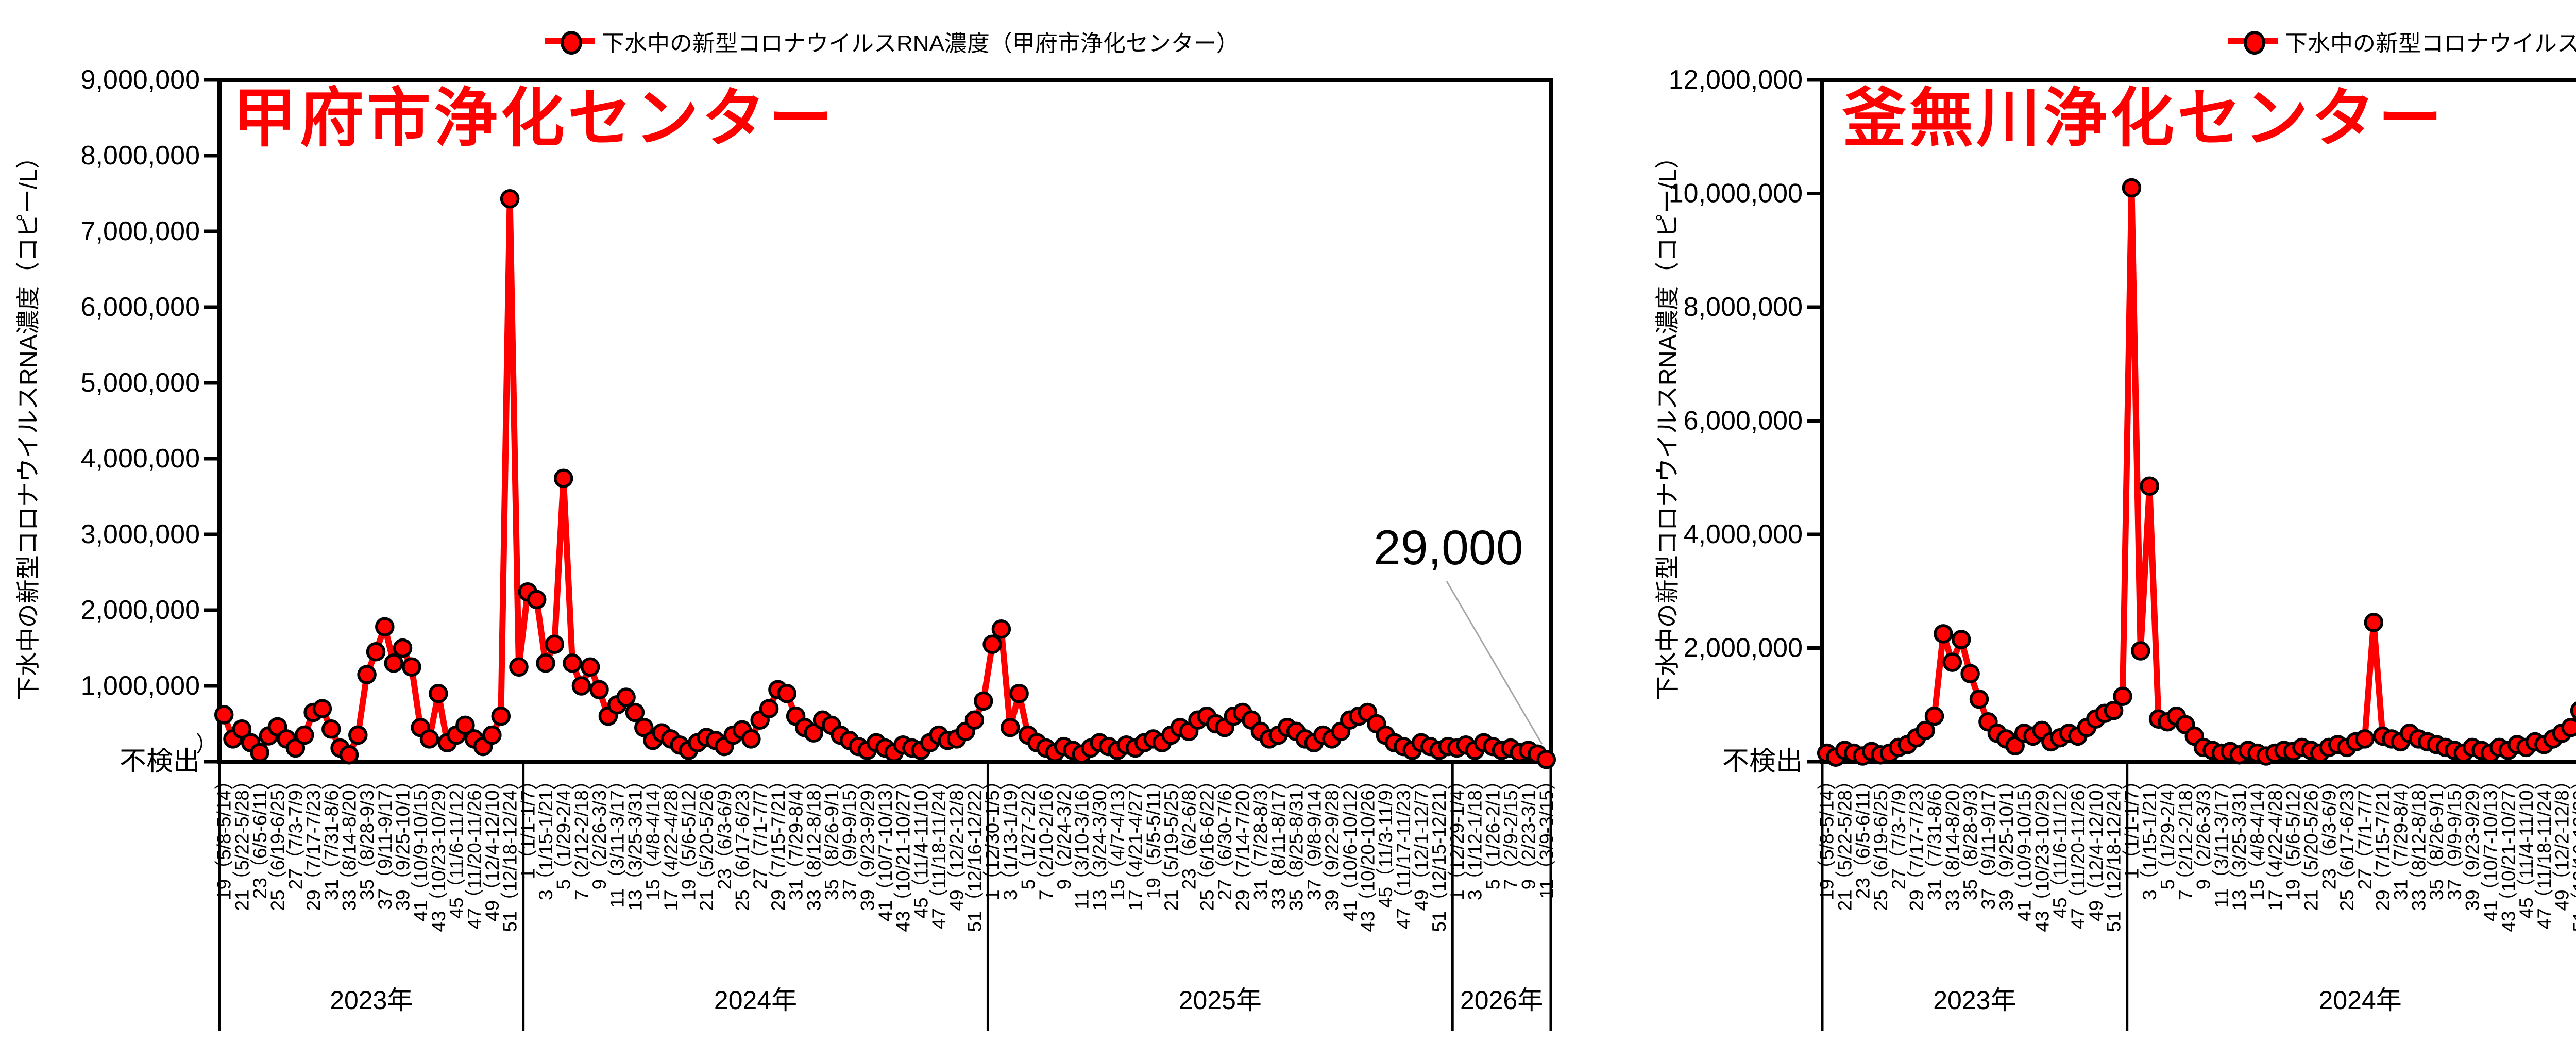 The image size is (2576, 1042). What do you see at coordinates (2383, 841) in the screenshot?
I see `x-tick-label: 29（7/15-7/21）` at bounding box center [2383, 841].